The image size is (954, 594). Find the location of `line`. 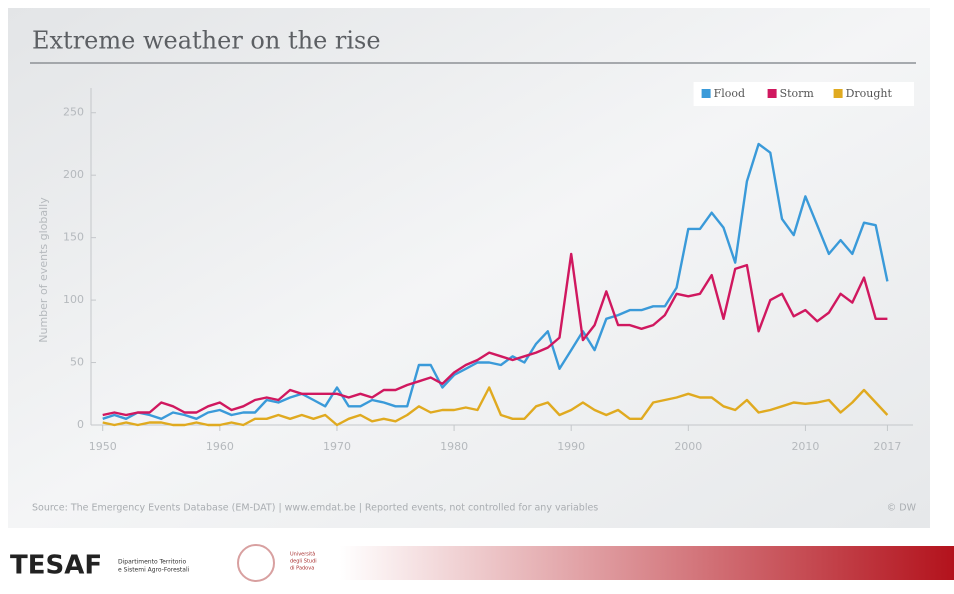

line is located at coordinates (495, 406).